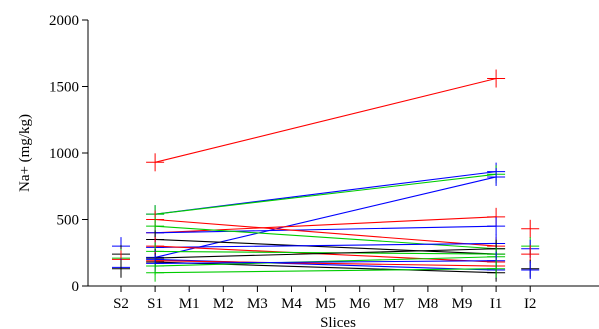 Image resolution: width=599 pixels, height=329 pixels. Describe the element at coordinates (25, 153) in the screenshot. I see `y-axis-label: Na+ (mg/kg)` at that location.